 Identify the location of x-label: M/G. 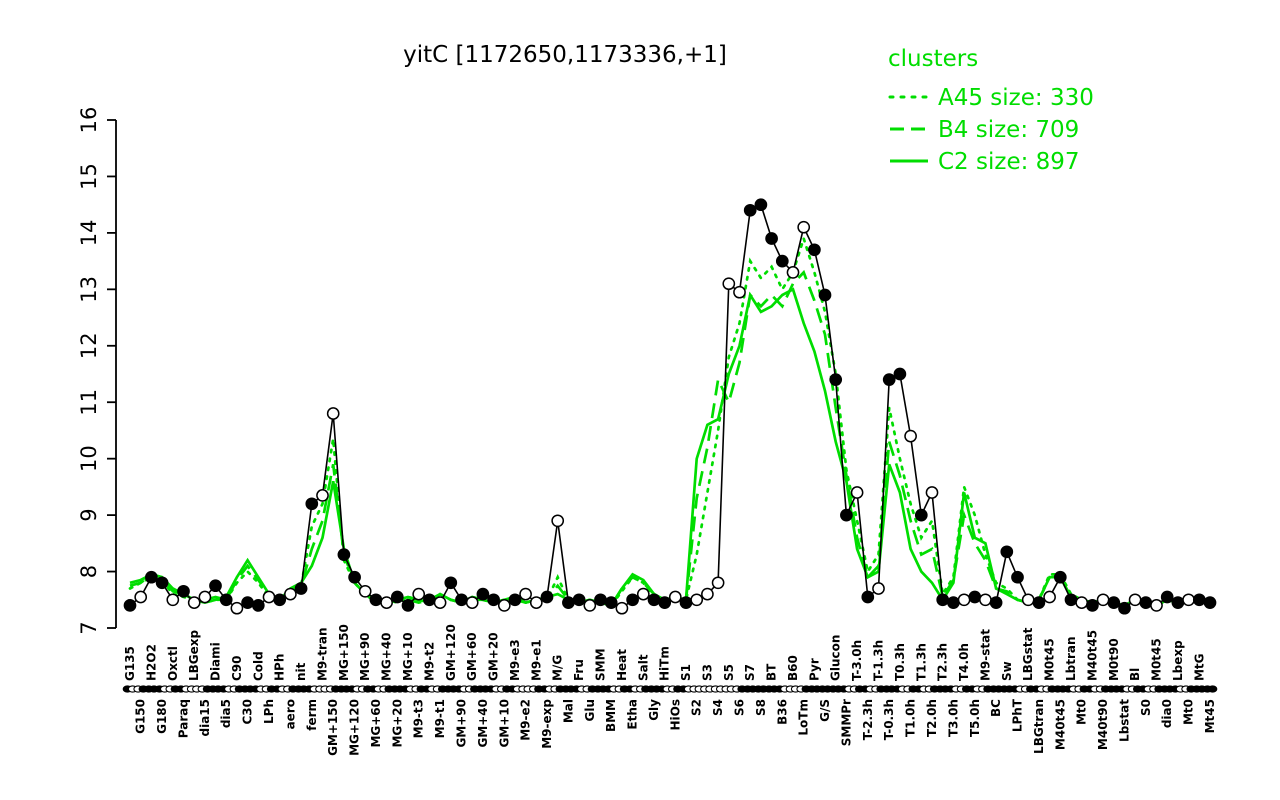
(558, 668).